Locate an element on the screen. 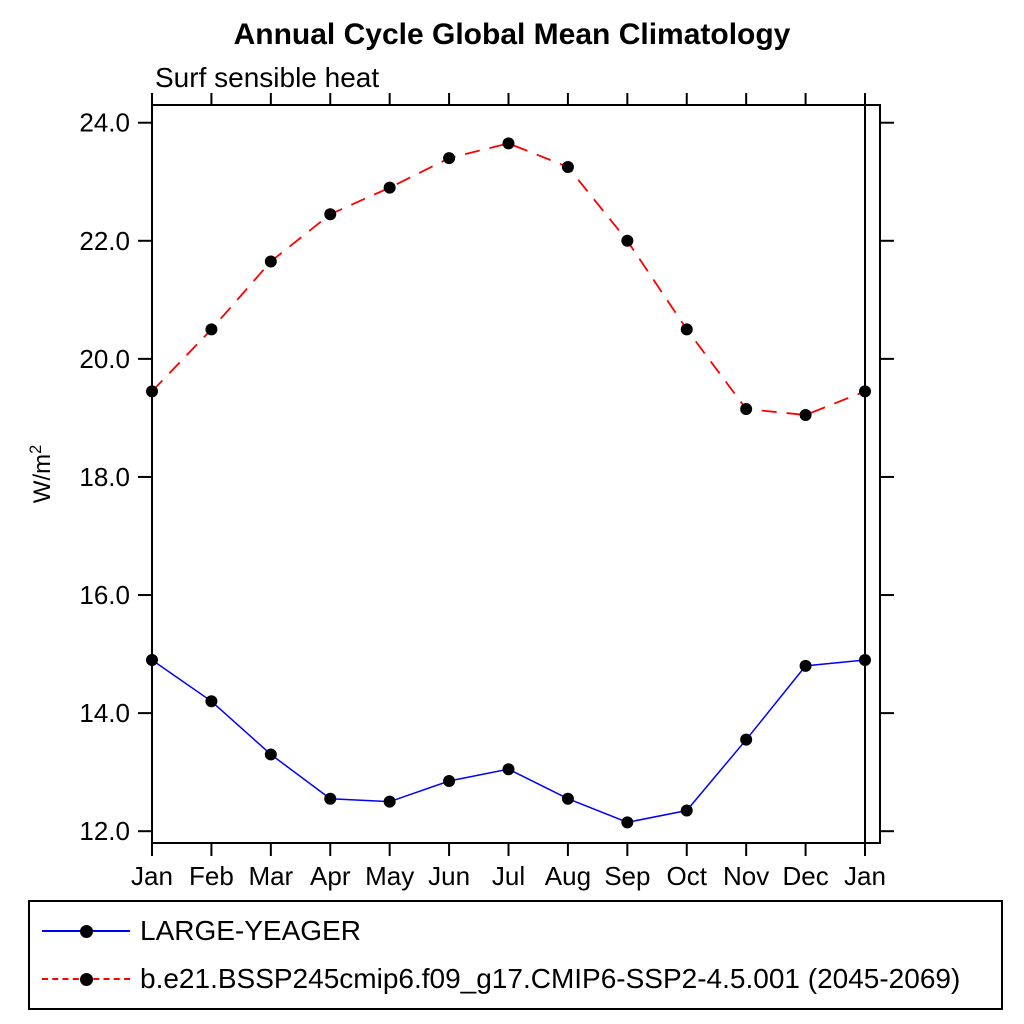 The width and height of the screenshot is (1024, 1024). y-tick-label: 22.0 is located at coordinates (104, 241).